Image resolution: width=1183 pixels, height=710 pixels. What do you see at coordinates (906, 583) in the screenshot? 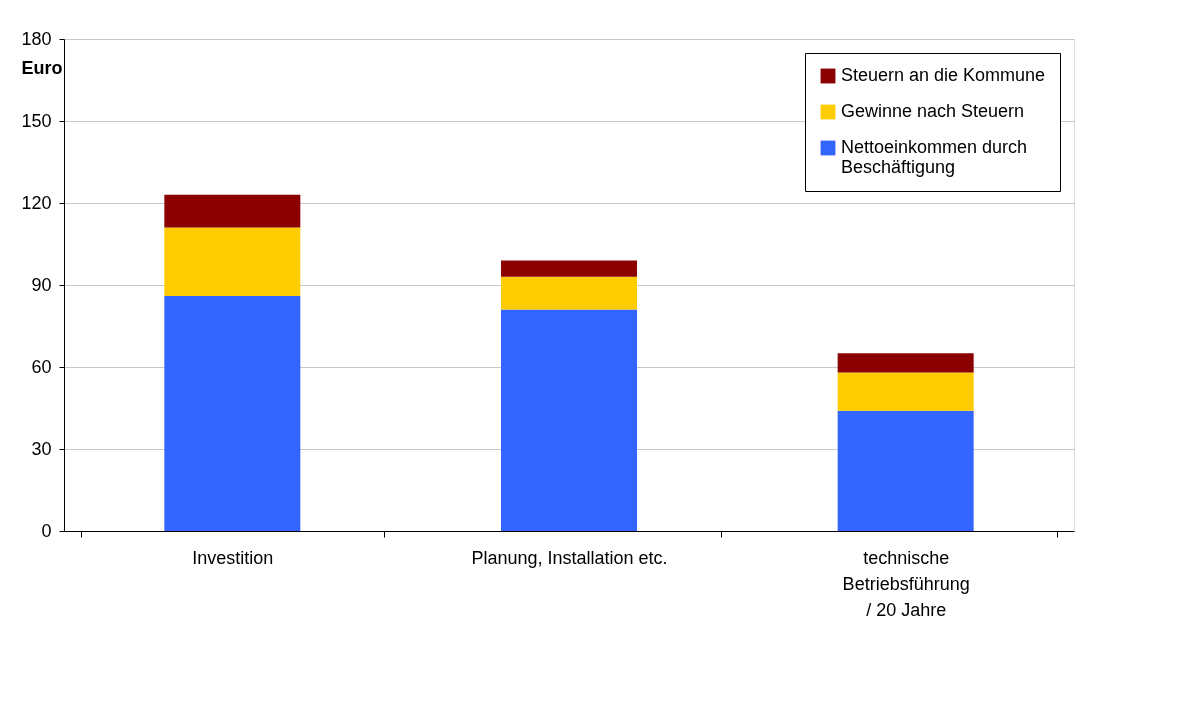
I see `x-tick-label: technische Betriebsführung / 20 Jahre` at bounding box center [906, 583].